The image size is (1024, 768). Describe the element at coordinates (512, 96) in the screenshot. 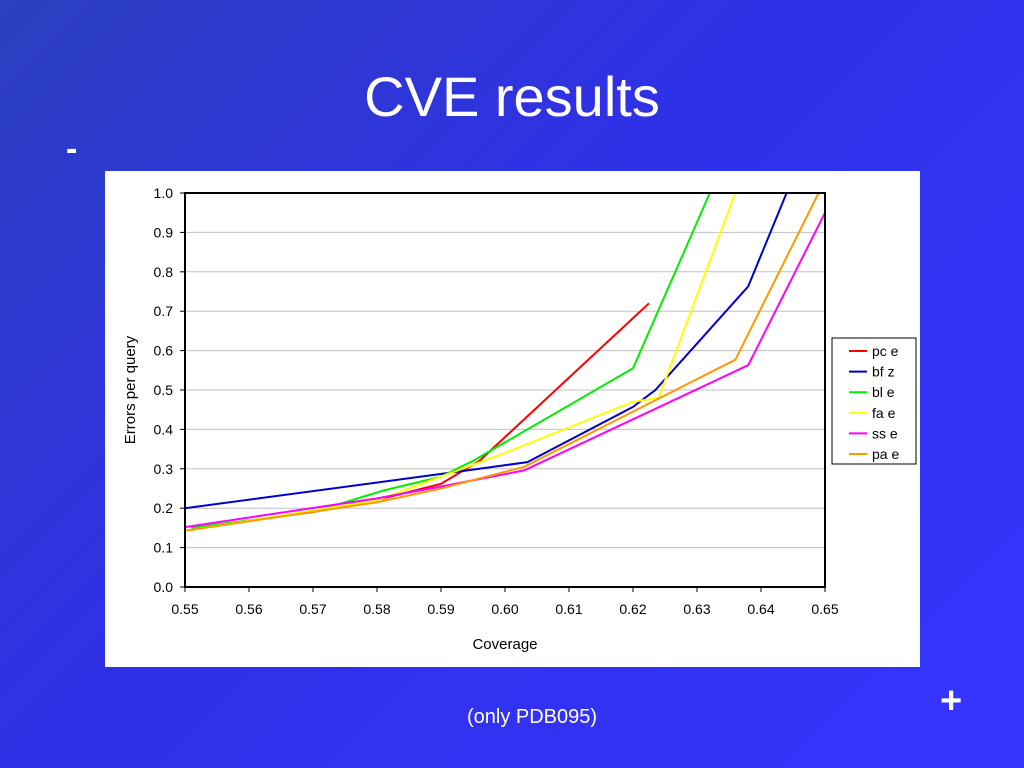

I see `slide-title: CVE results` at that location.